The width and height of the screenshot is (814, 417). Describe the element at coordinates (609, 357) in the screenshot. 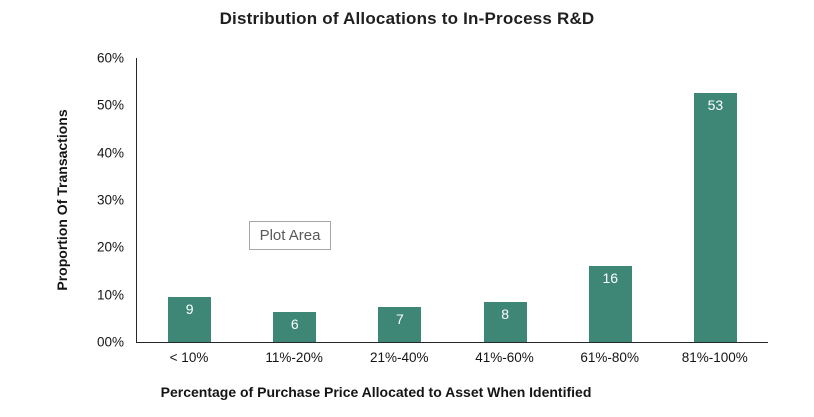

I see `x-tick-label-61-80pct: 61%-80%` at that location.